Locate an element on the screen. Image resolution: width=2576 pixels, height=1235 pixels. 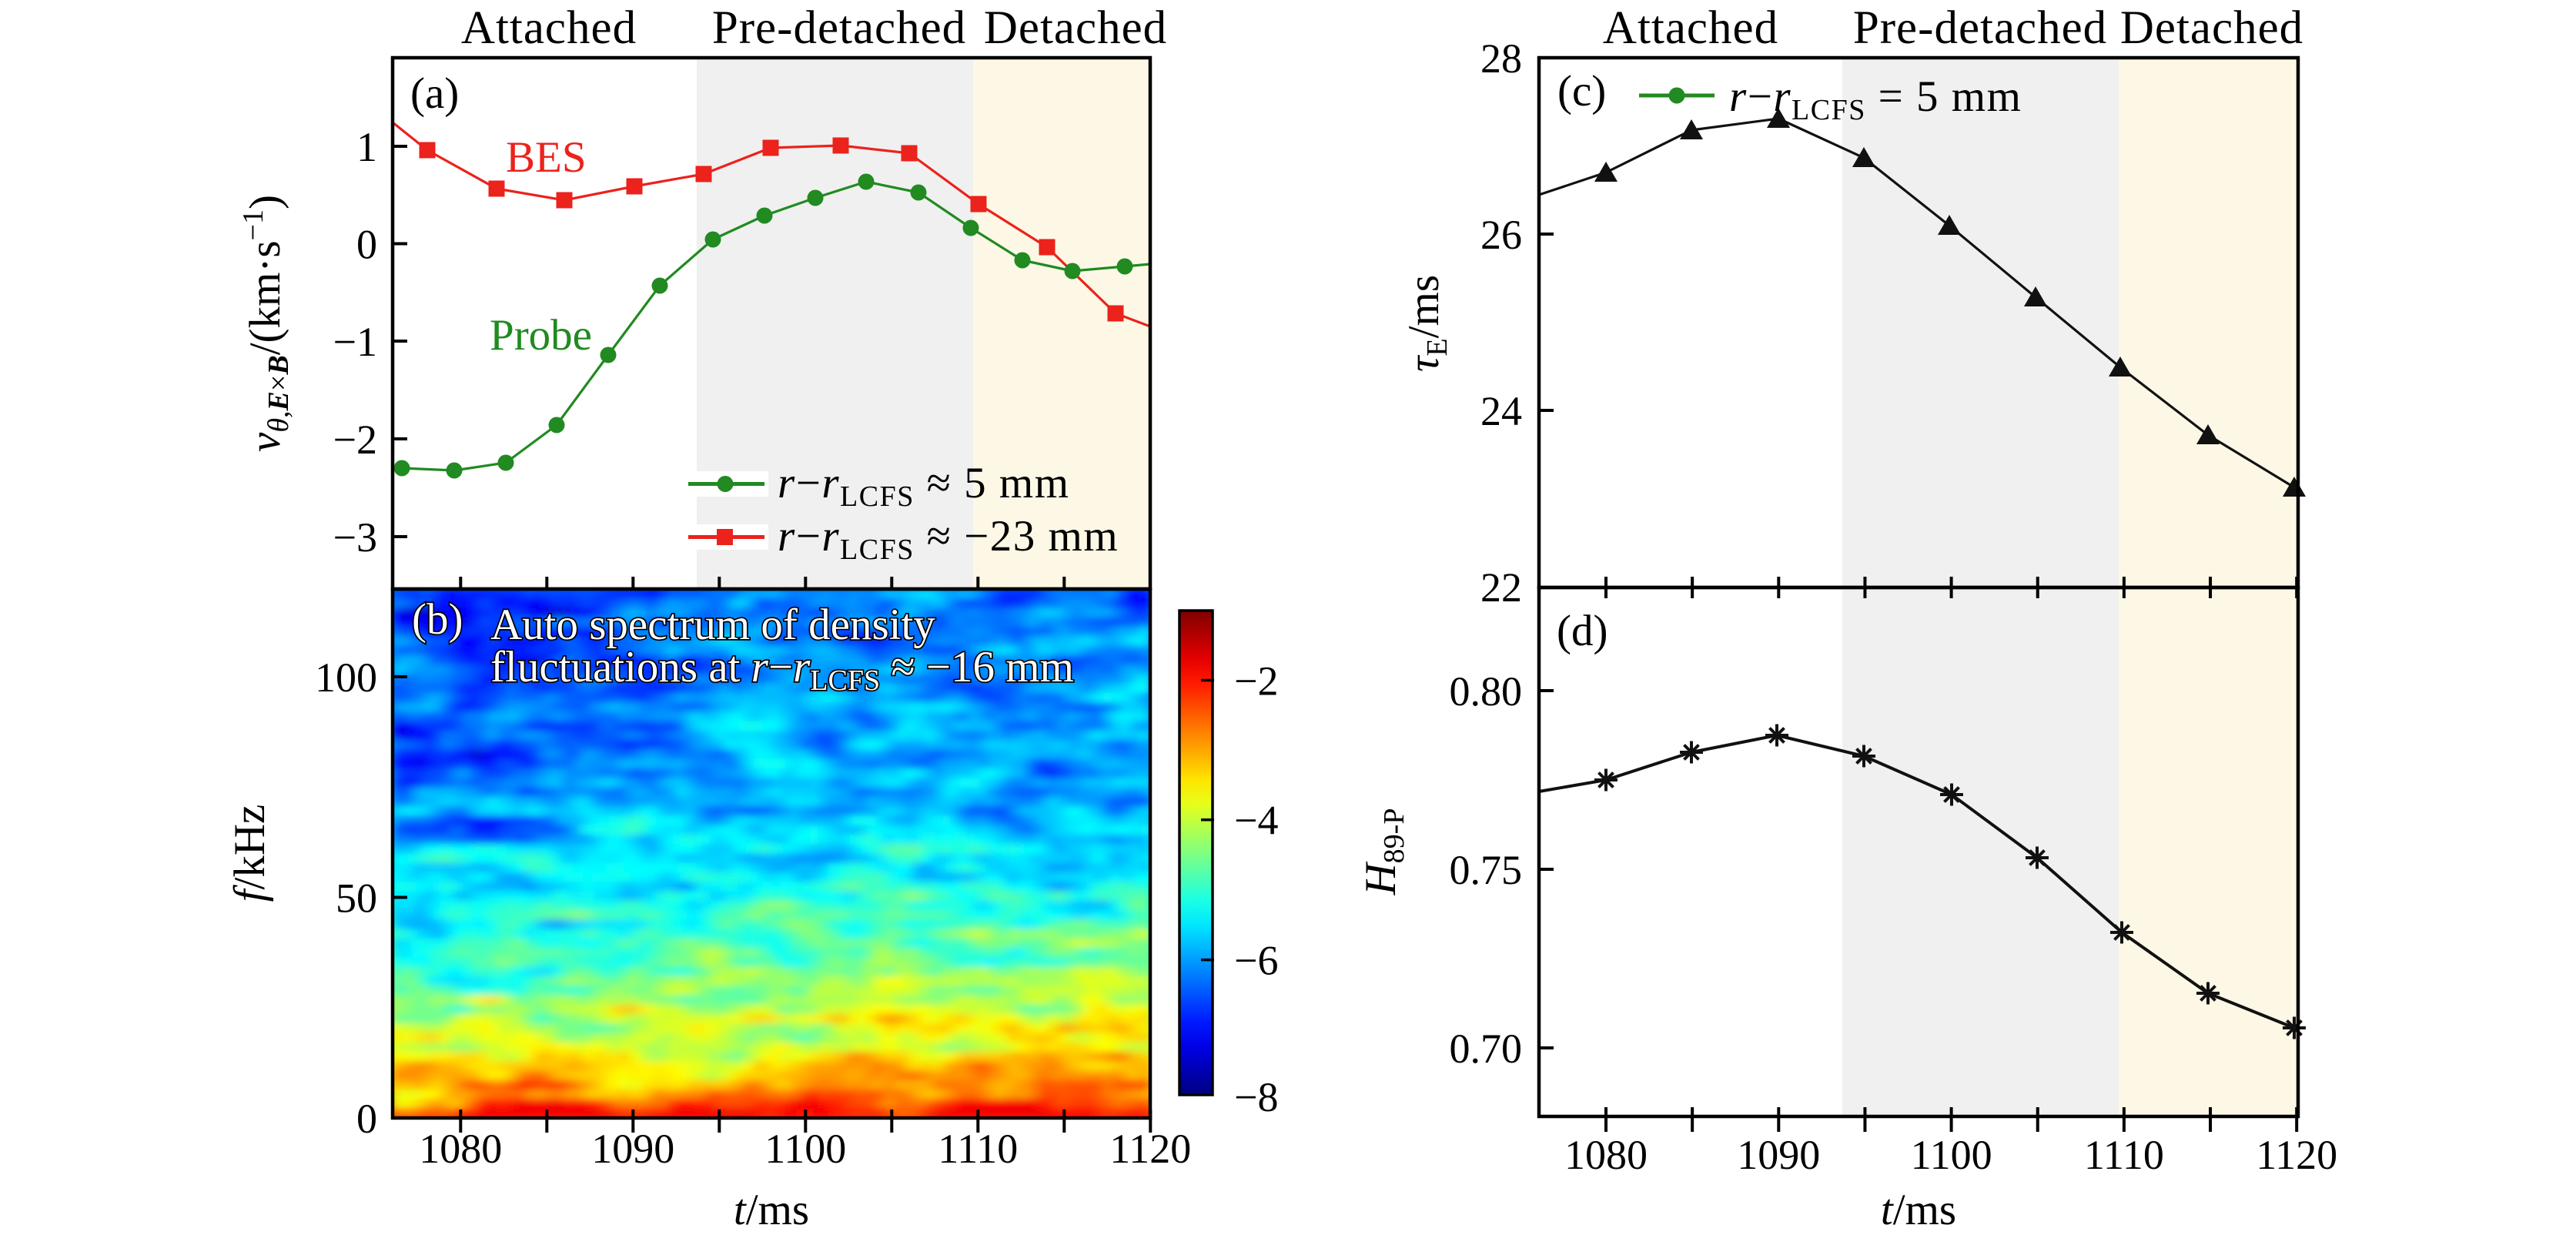
svg-text: Auto spectrum of density is located at coordinates (713, 625).